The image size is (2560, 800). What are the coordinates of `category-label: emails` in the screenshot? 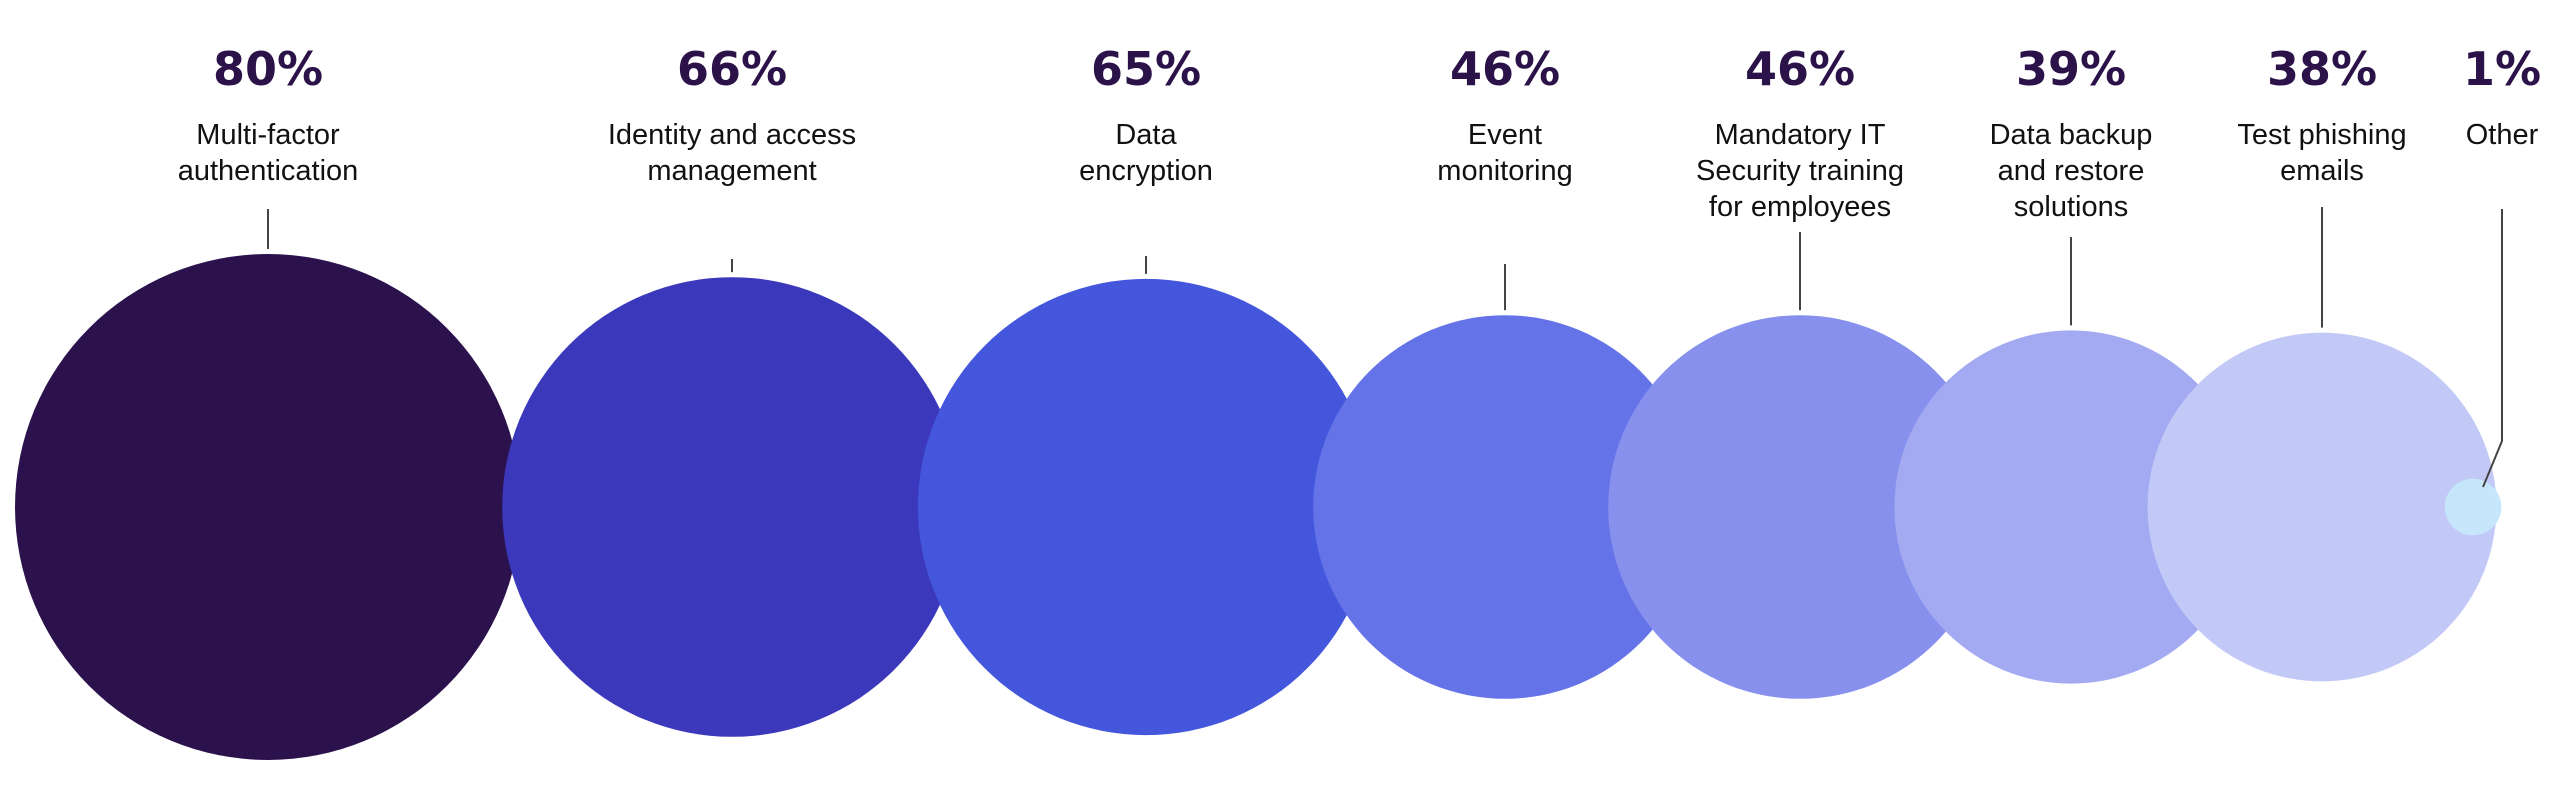 It's located at (2322, 171).